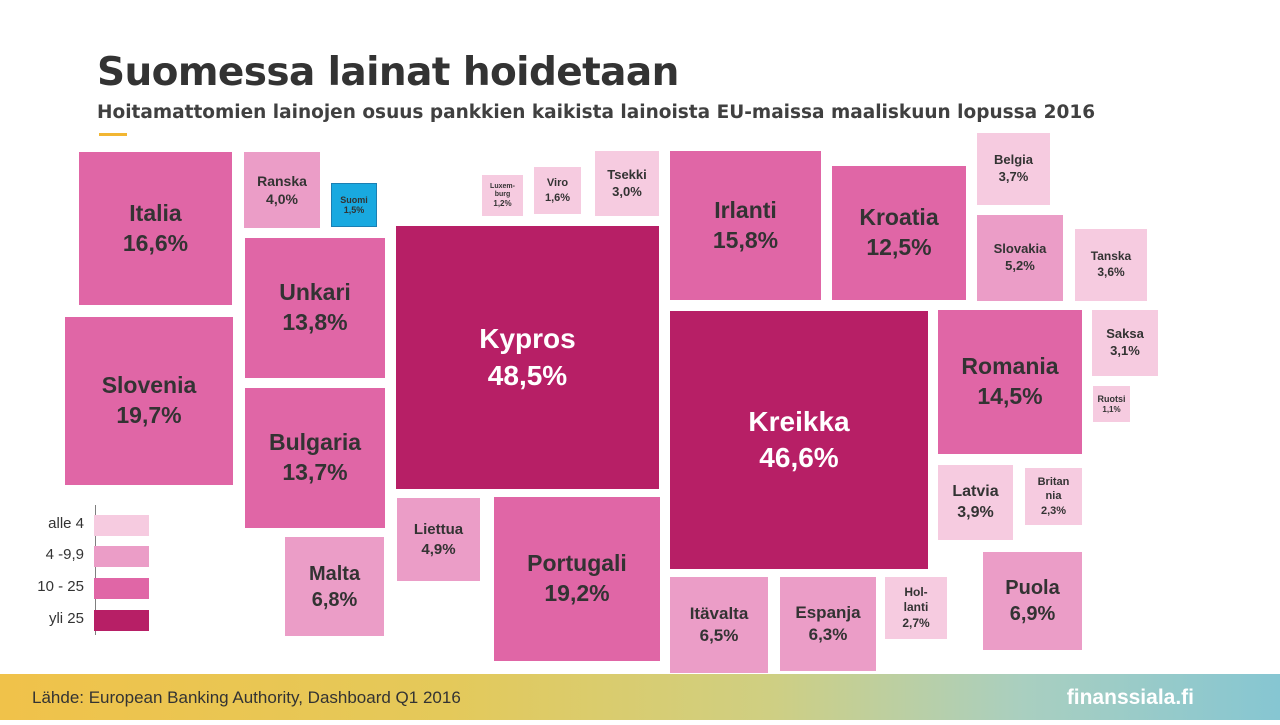  What do you see at coordinates (719, 635) in the screenshot?
I see `country-value: 6,5%` at bounding box center [719, 635].